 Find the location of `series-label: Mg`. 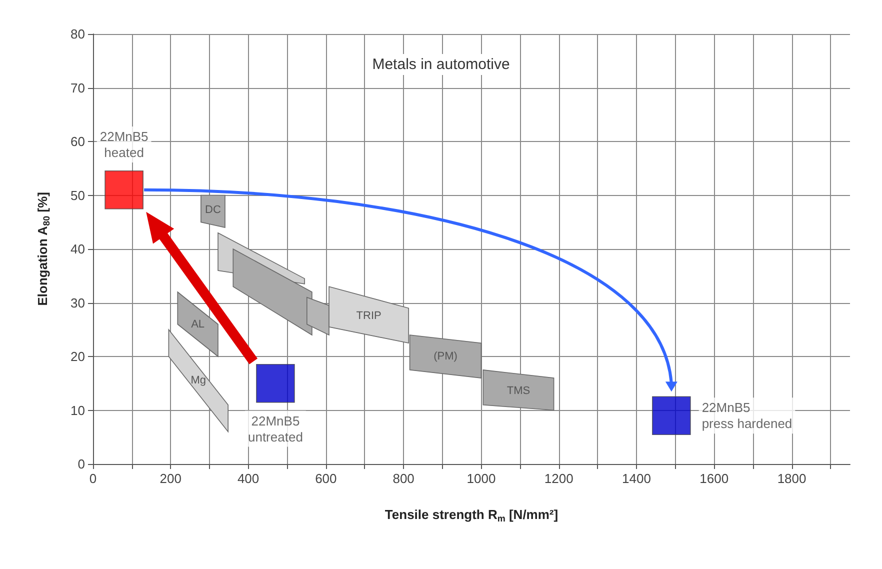

series-label: Mg is located at coordinates (198, 380).